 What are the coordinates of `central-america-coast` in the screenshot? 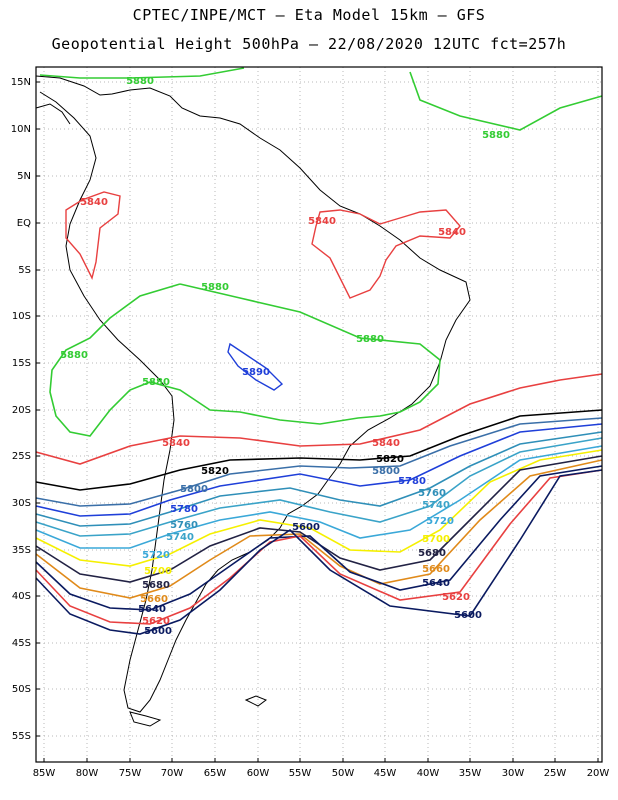 It's located at (53, 114).